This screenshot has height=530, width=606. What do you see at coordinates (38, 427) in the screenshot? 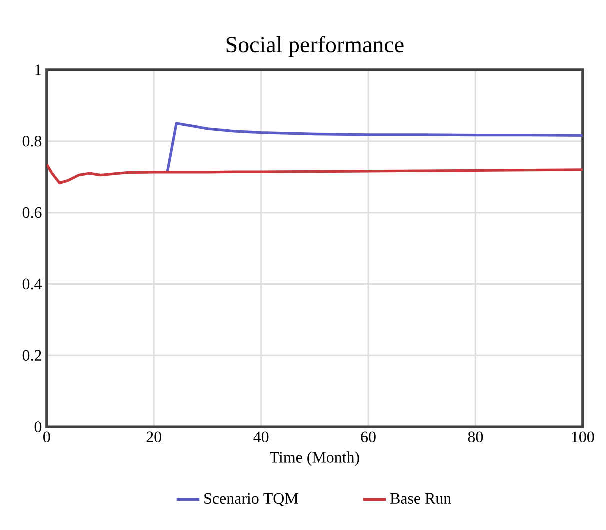
I see `y-tick-label: 0` at bounding box center [38, 427].